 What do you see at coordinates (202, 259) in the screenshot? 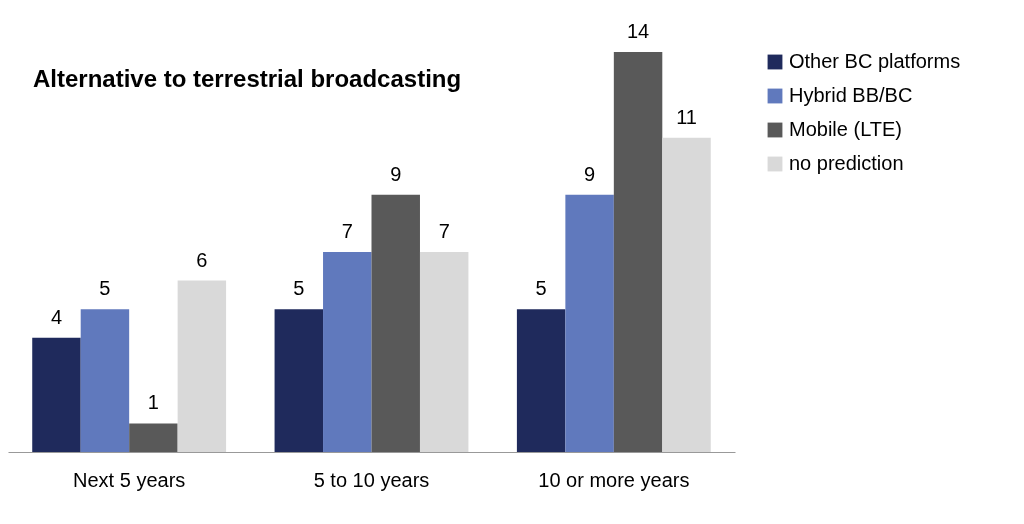
I see `data-label: 6` at bounding box center [202, 259].